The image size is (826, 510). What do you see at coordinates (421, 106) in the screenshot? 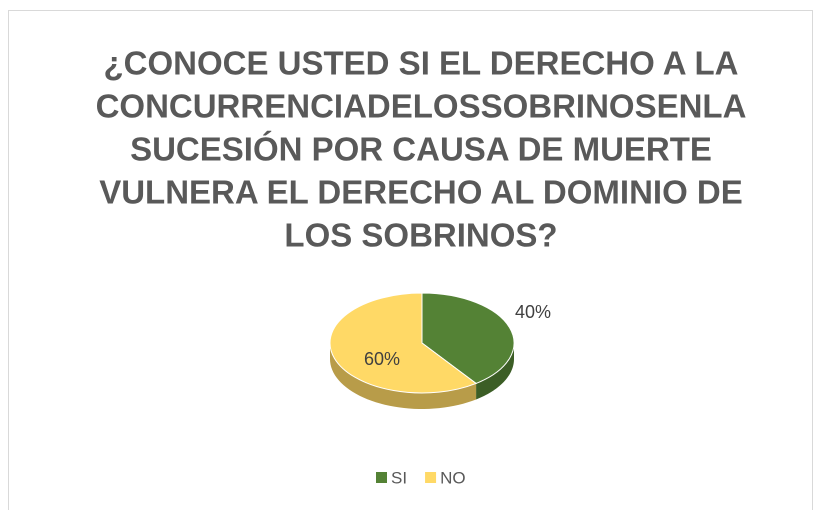
I see `chart-title: CONCURRENCIADELOSSOBRINOSENLA` at bounding box center [421, 106].